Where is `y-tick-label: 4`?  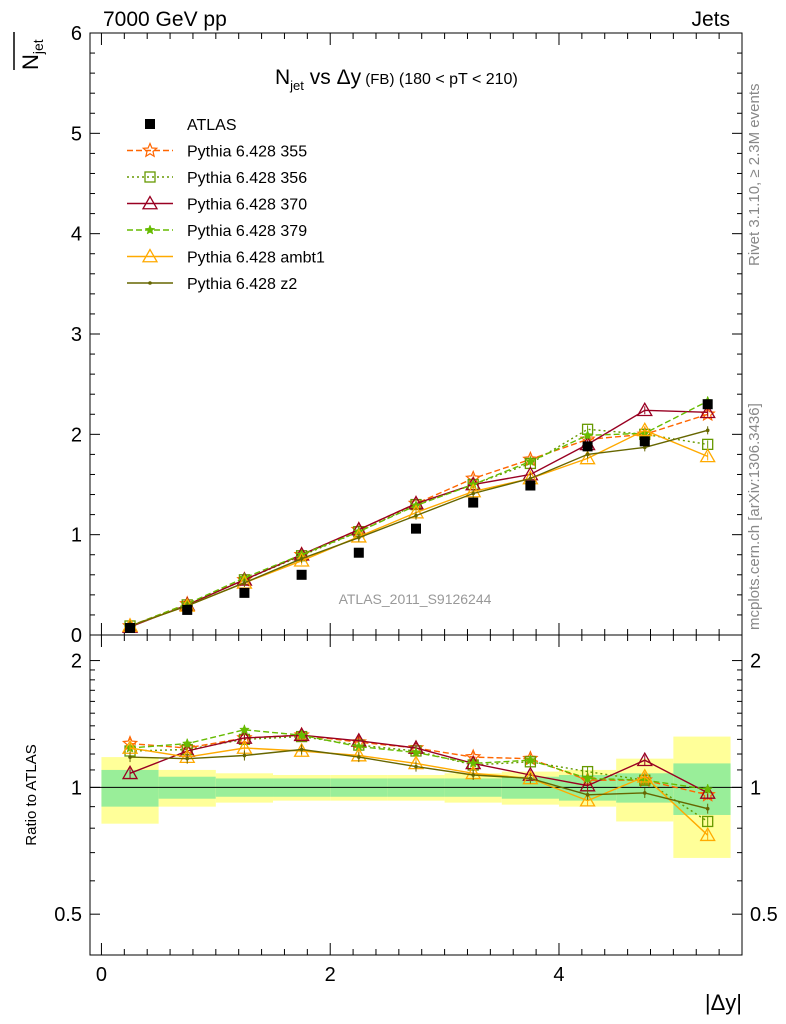
y-tick-label: 4 is located at coordinates (76, 235).